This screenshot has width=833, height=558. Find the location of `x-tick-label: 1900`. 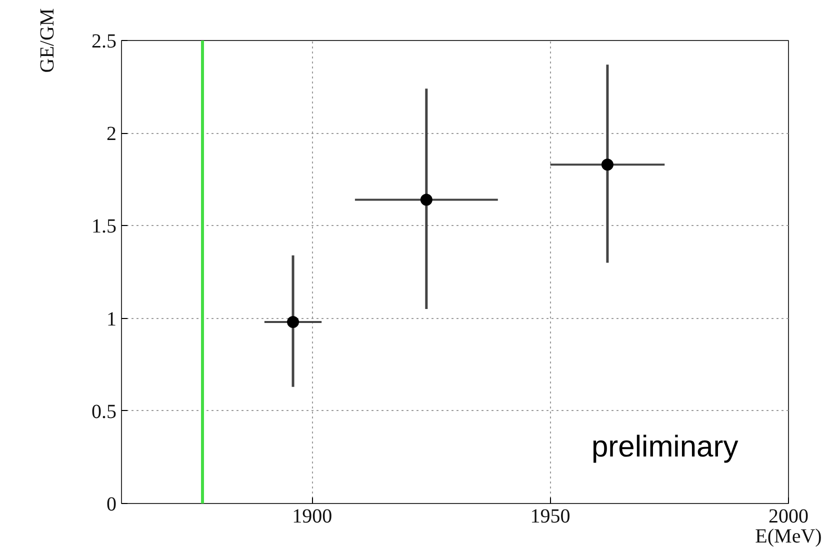

x-tick-label: 1900 is located at coordinates (312, 517).